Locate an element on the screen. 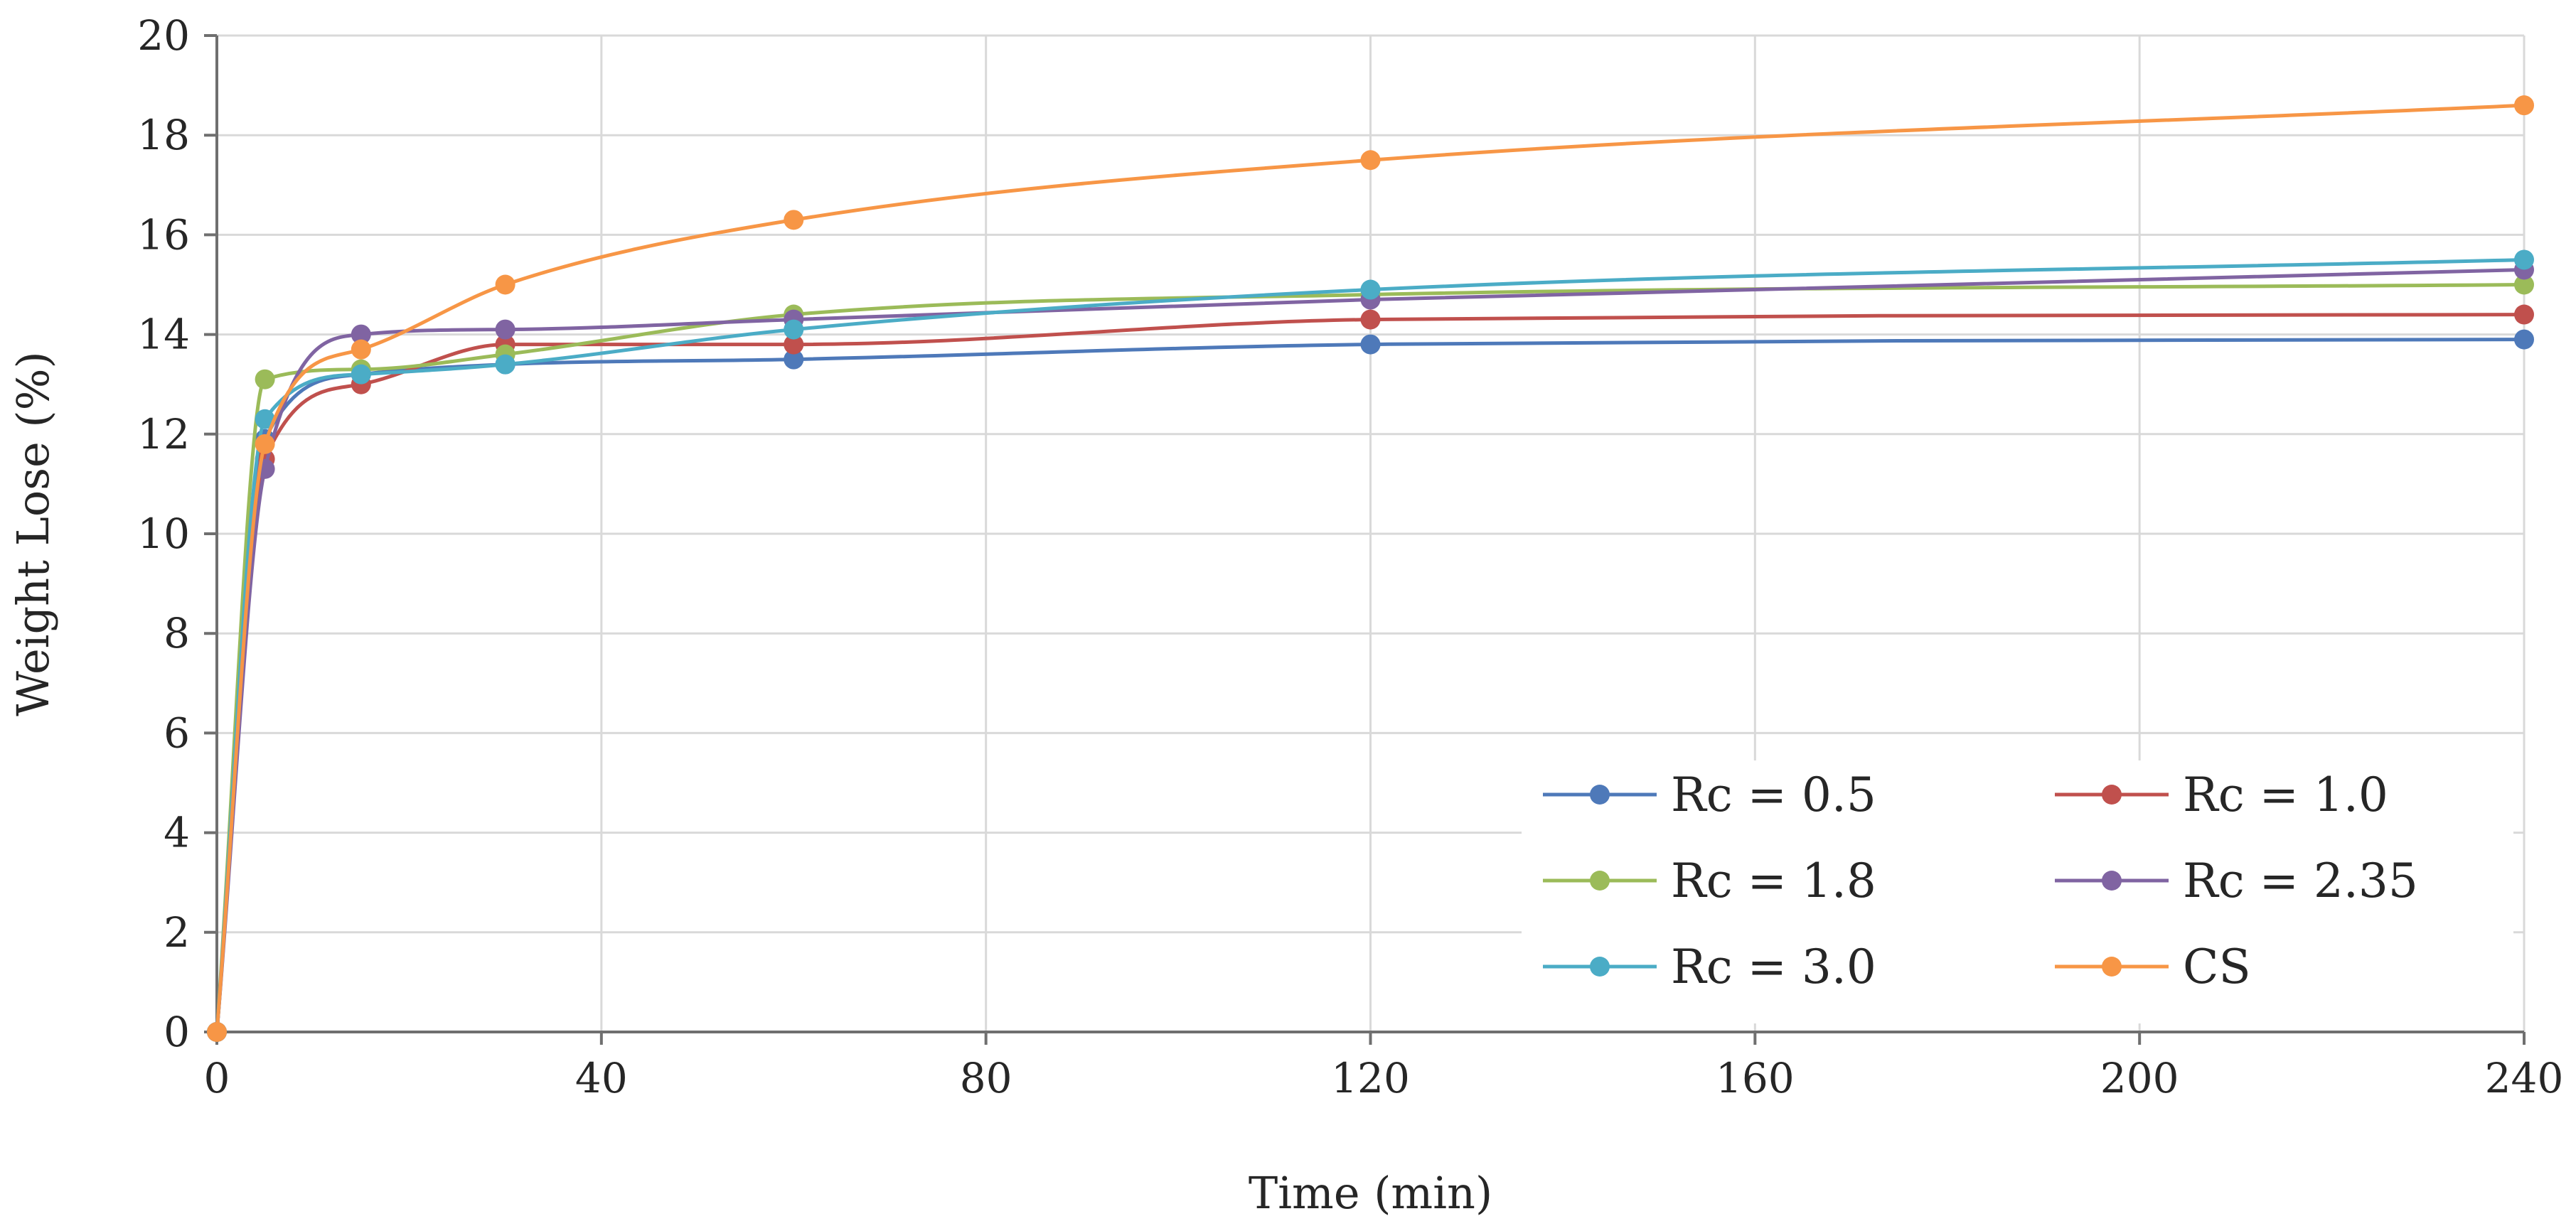  x-tick-label: 80 is located at coordinates (986, 1078).